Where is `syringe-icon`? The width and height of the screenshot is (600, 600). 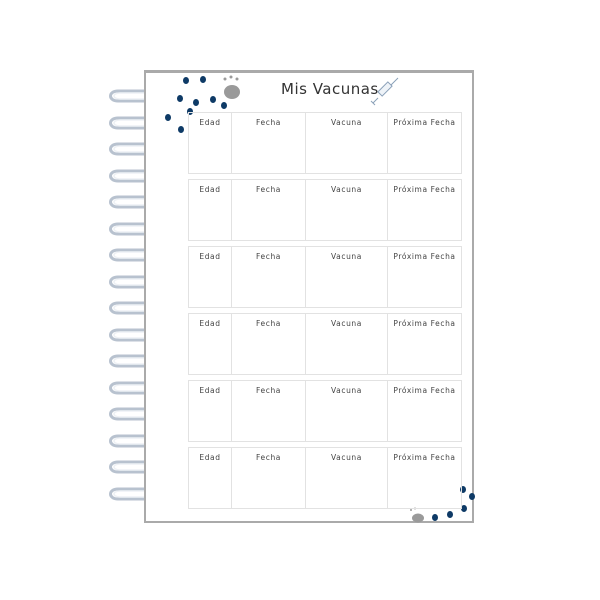
syringe-icon is located at coordinates (384, 91).